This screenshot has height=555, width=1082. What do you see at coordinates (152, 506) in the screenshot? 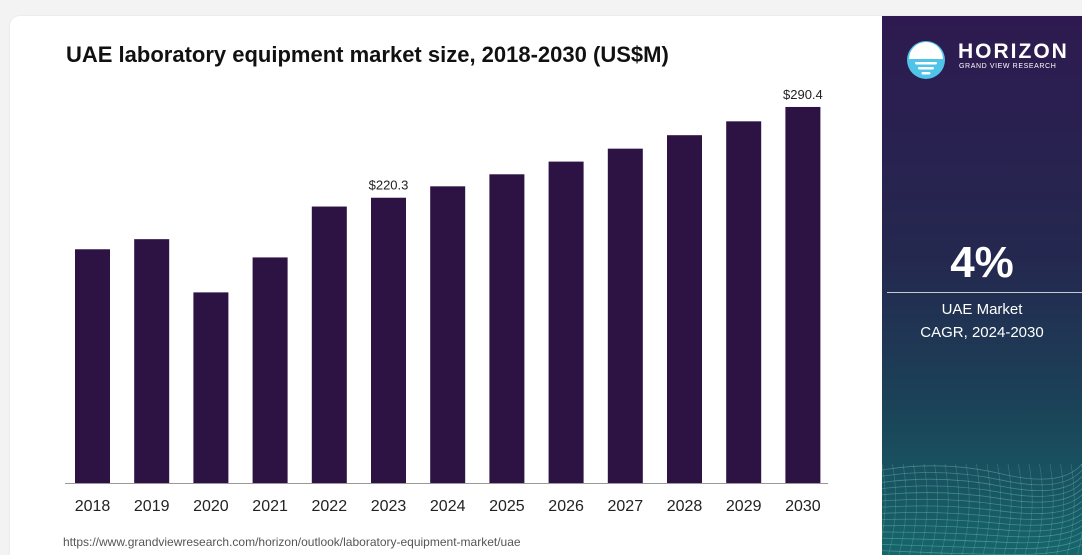
I see `x-tick-label: 2019` at bounding box center [152, 506].